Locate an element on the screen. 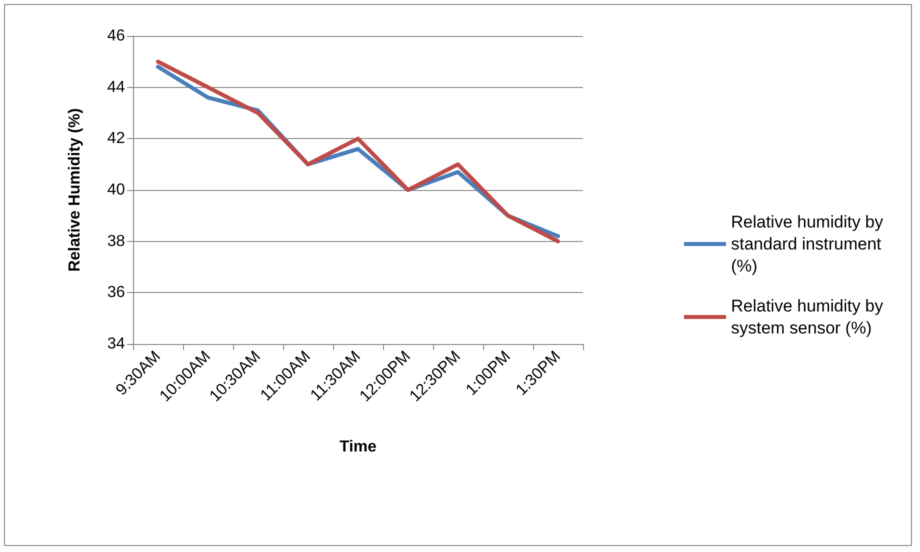 The image size is (920, 552). legend-label: Relative humidity by standard instrument (%) is located at coordinates (809, 244).